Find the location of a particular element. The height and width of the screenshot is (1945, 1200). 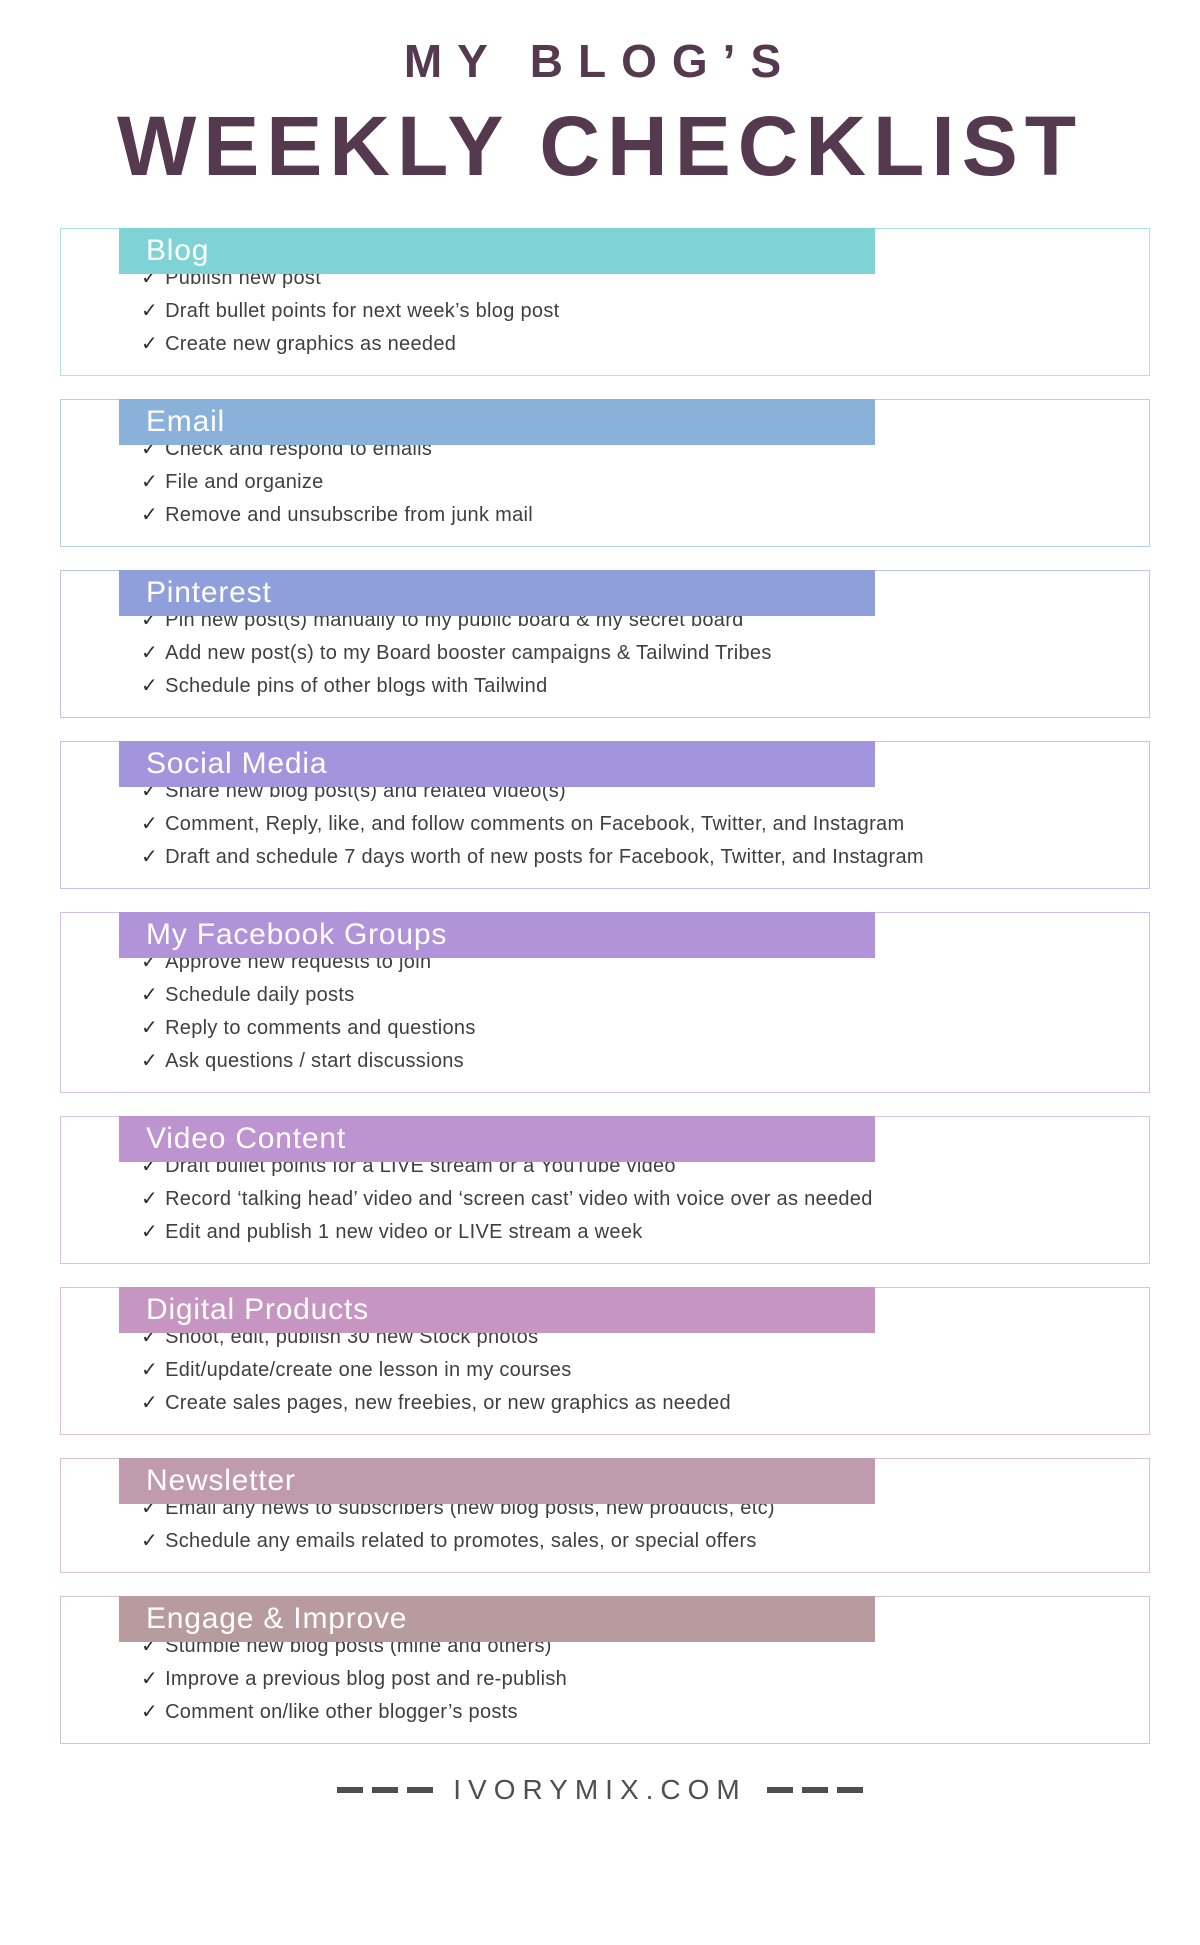

section-header-bar: Blog is located at coordinates (497, 251).